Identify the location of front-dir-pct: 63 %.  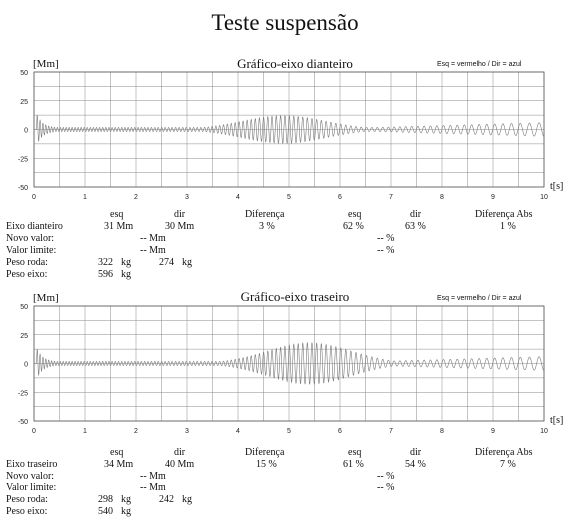
(415, 226).